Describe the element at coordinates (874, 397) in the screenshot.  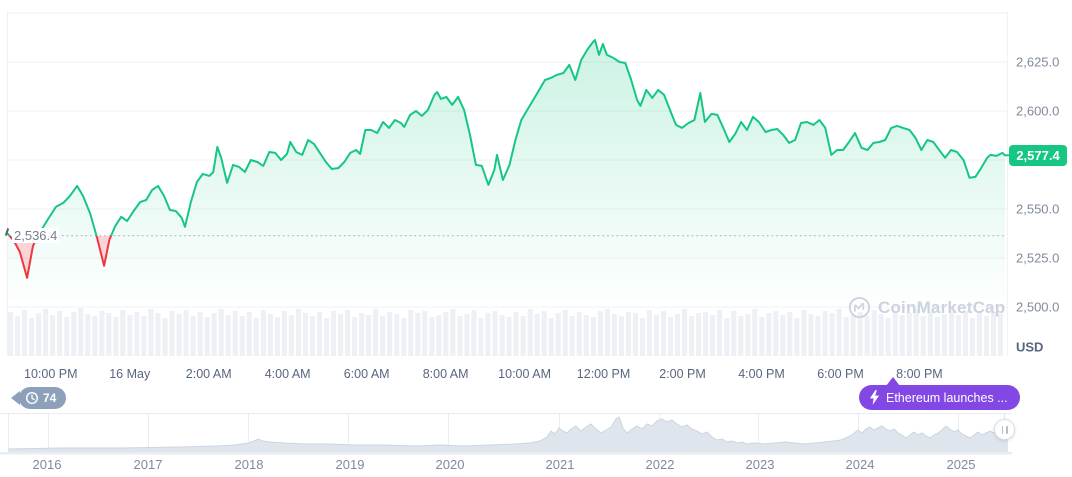
I see `lightning-bolt-icon` at that location.